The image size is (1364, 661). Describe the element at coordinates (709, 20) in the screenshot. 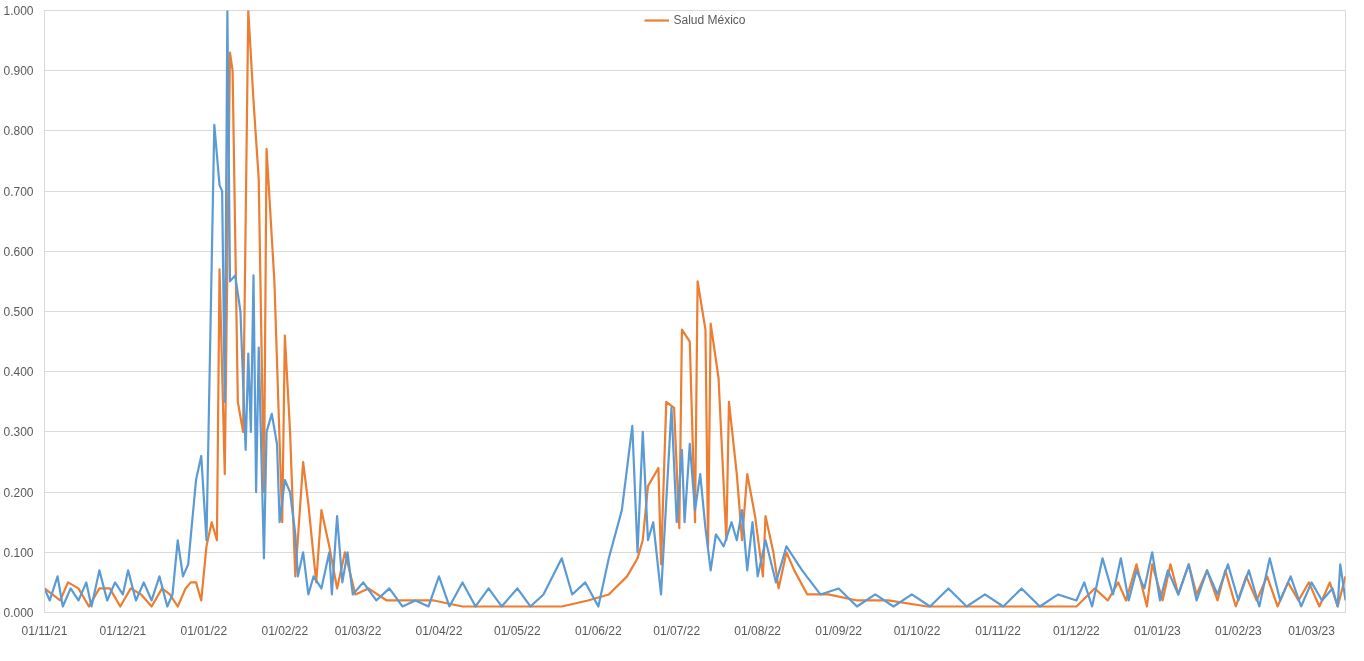

I see `legend-label: Salud México` at that location.